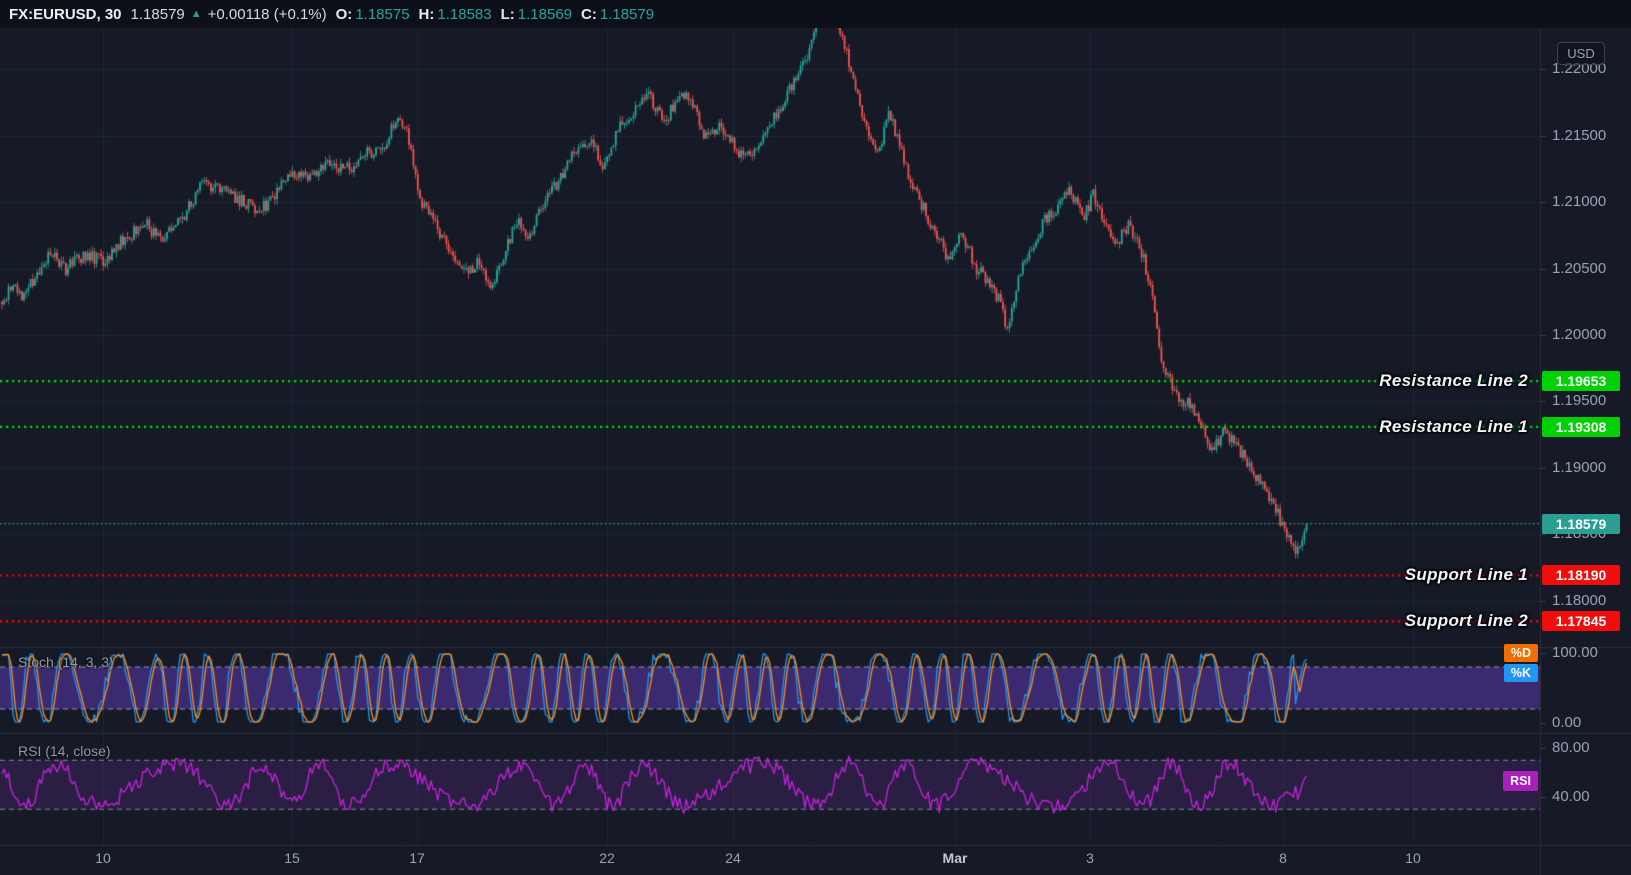 This screenshot has height=875, width=1631. Describe the element at coordinates (1520, 673) in the screenshot. I see `stoch-k-badge: %K` at that location.